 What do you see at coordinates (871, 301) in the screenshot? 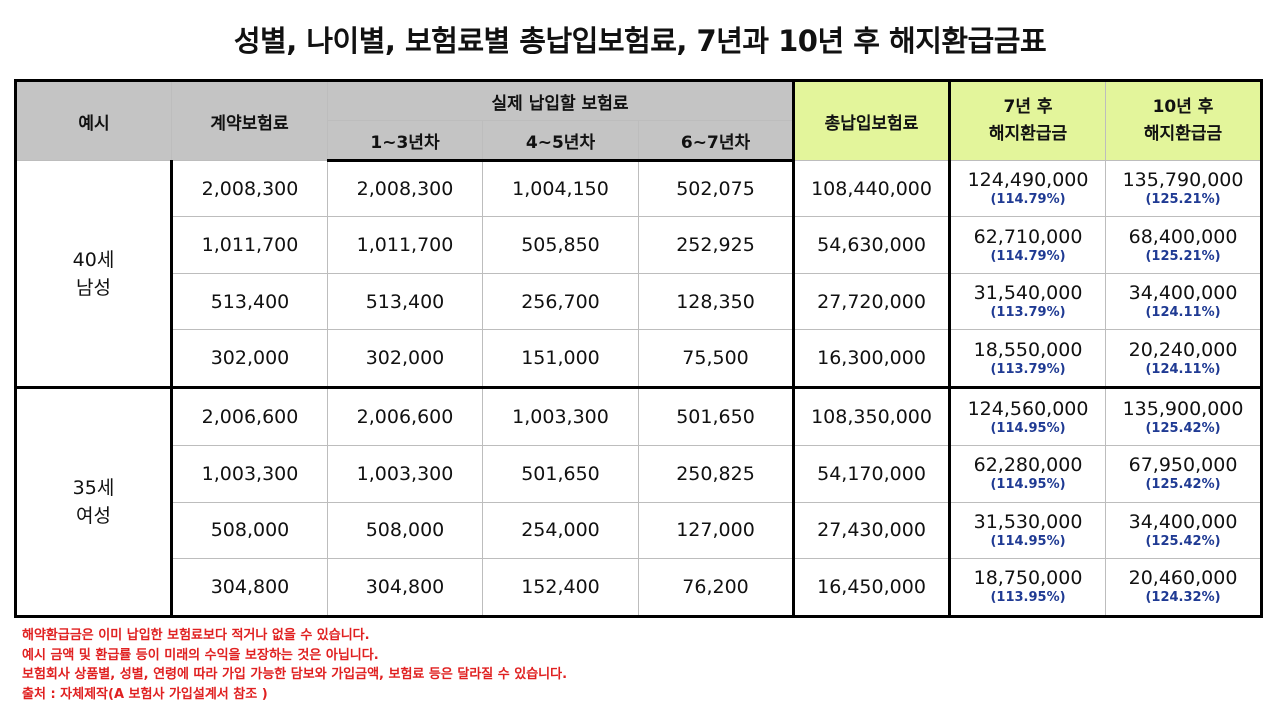
I see `total-paid-cell: 27,720,000` at bounding box center [871, 301].